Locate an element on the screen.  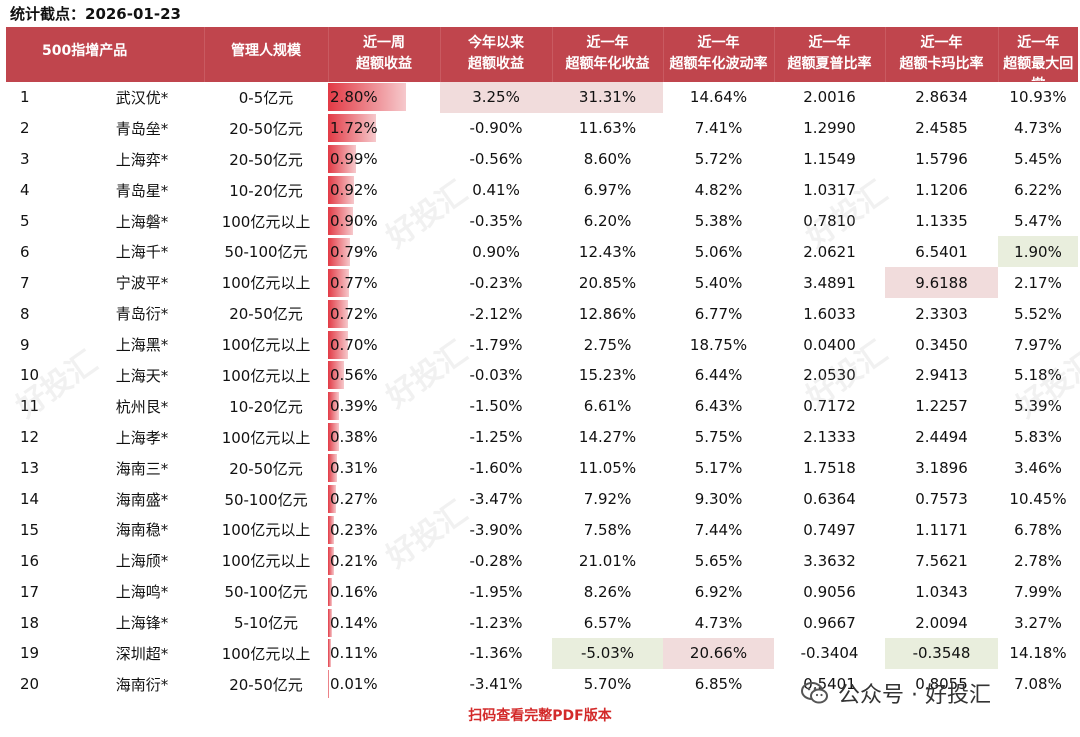
header-ytd: 今年以来 超额收益 is located at coordinates (496, 54).